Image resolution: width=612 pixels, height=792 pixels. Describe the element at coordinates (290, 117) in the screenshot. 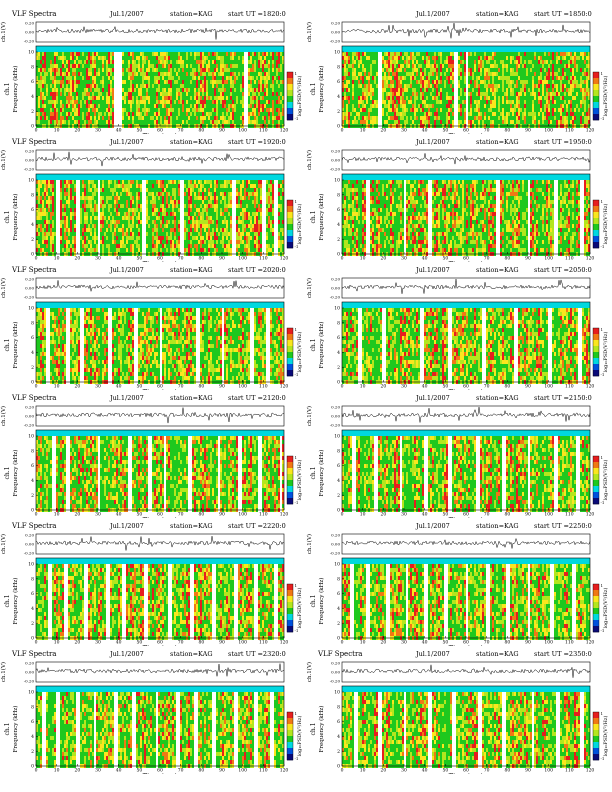

I see `colorbar-segment` at that location.